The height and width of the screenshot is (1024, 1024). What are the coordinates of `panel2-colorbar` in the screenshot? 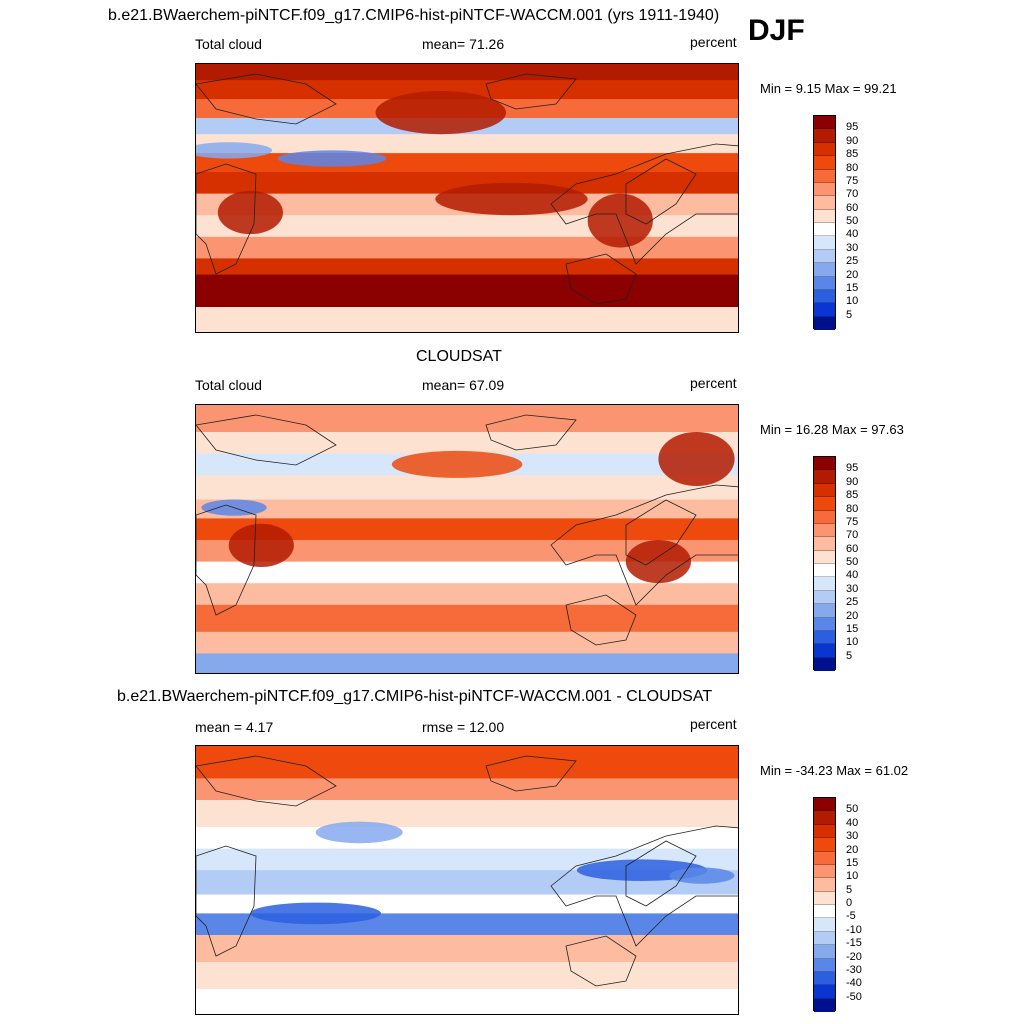 It's located at (824, 563).